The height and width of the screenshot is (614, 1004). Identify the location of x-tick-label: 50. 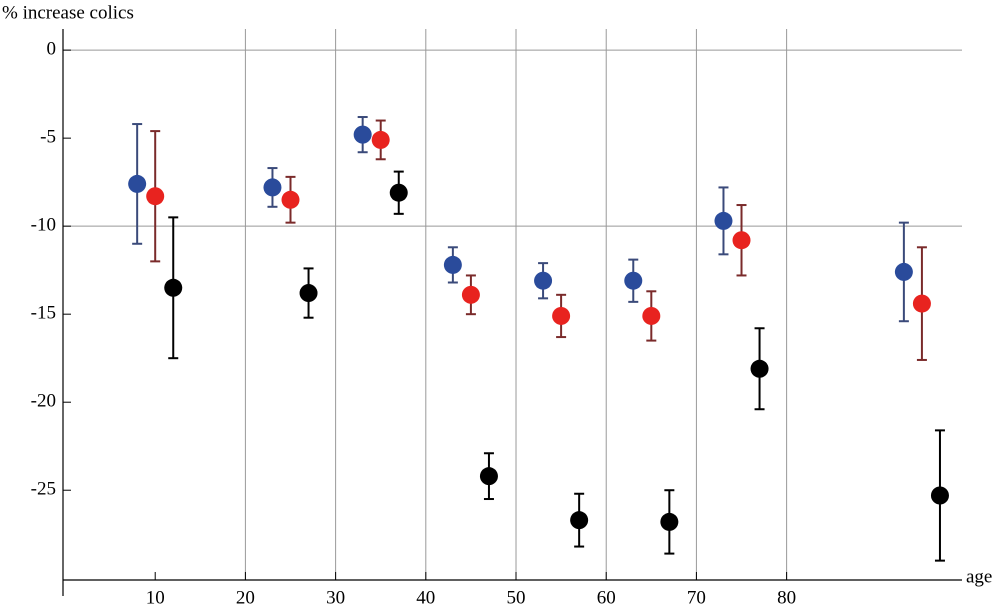
(516, 597).